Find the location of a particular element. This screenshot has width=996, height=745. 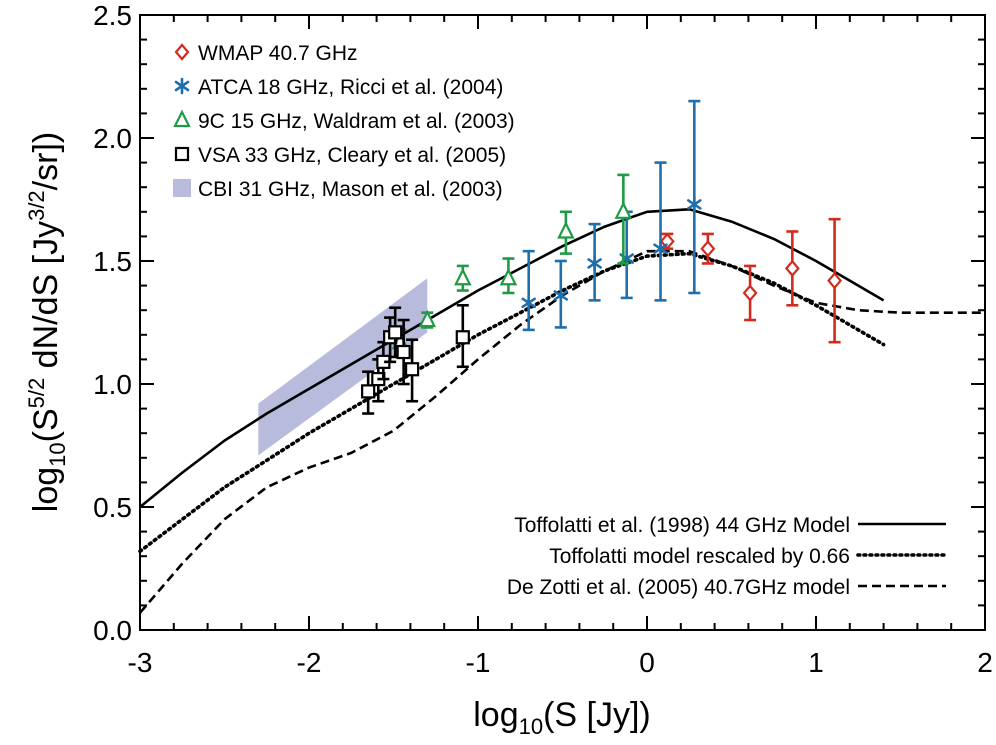

model-legend-label: Toffolatti et al. (1998) 44 GHz Model is located at coordinates (682, 525).